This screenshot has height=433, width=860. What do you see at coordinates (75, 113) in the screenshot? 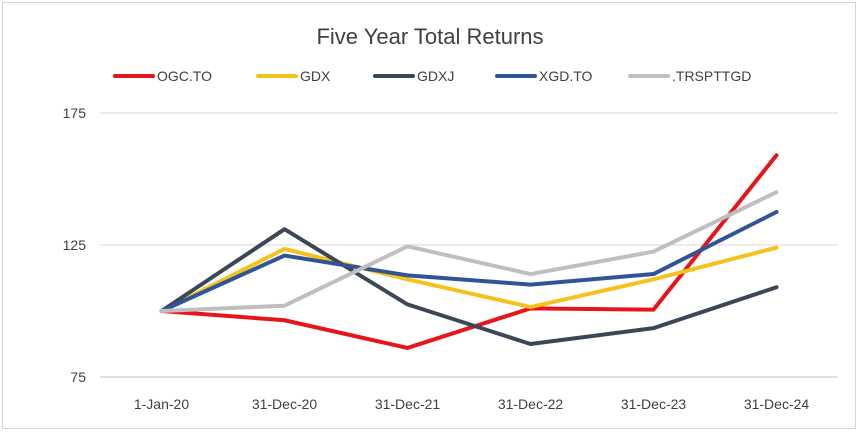
I see `y-tick-label: 175` at bounding box center [75, 113].